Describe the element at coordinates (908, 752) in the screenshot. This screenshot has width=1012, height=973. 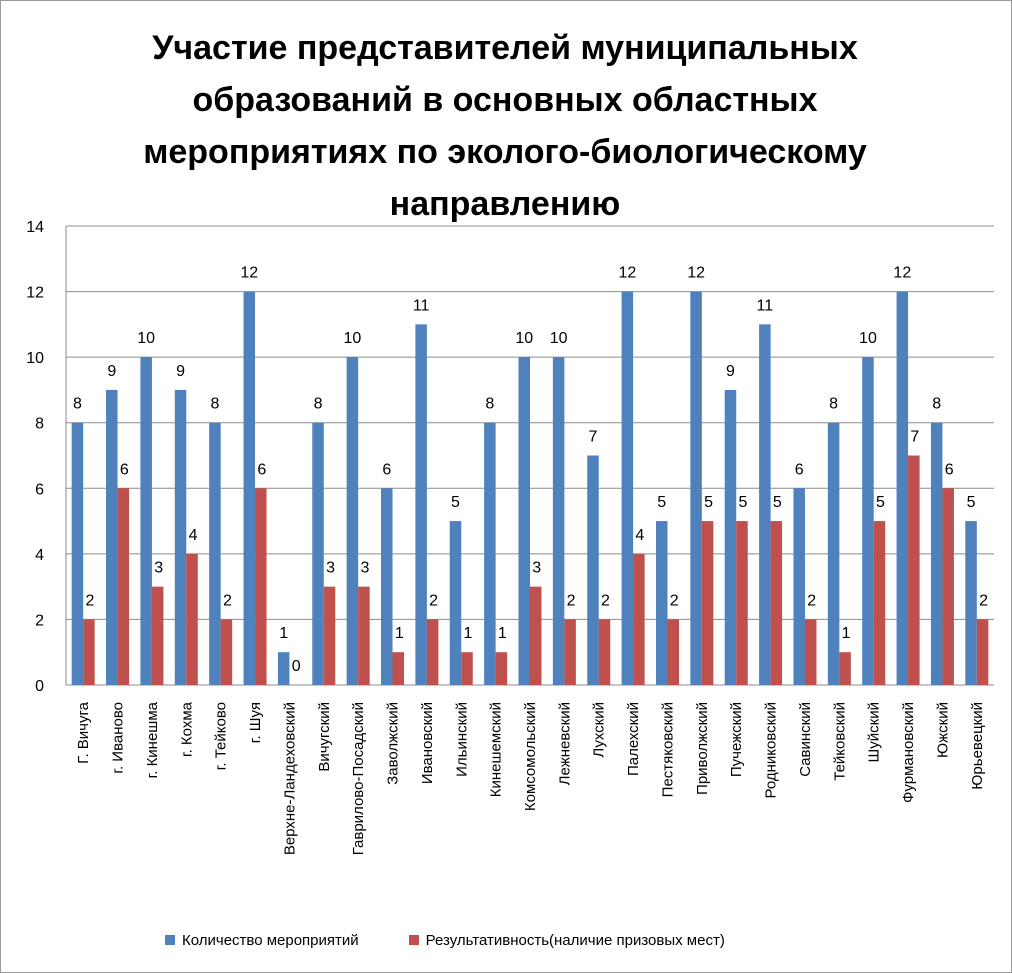
I see `x-category-label: Фурмановский` at that location.